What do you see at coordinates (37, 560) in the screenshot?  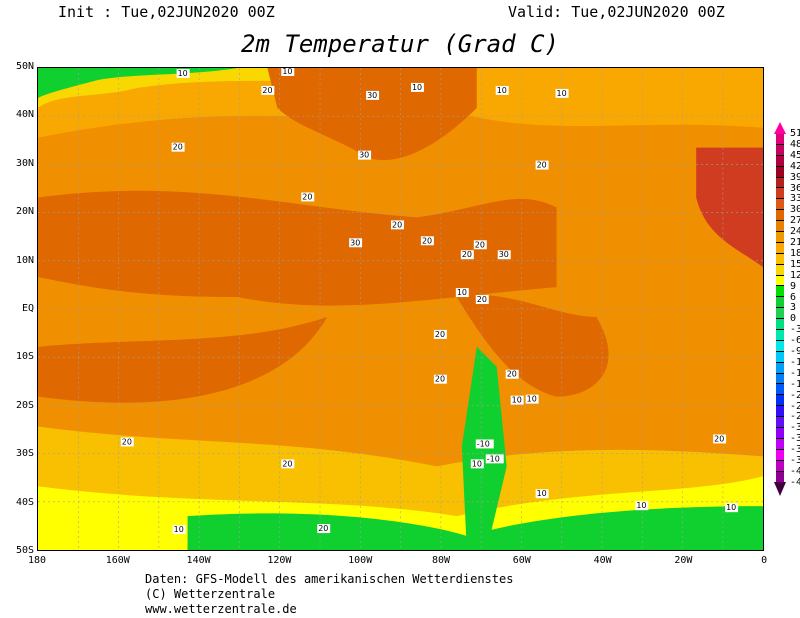 I see `lon-tick-label: 180` at bounding box center [37, 560].